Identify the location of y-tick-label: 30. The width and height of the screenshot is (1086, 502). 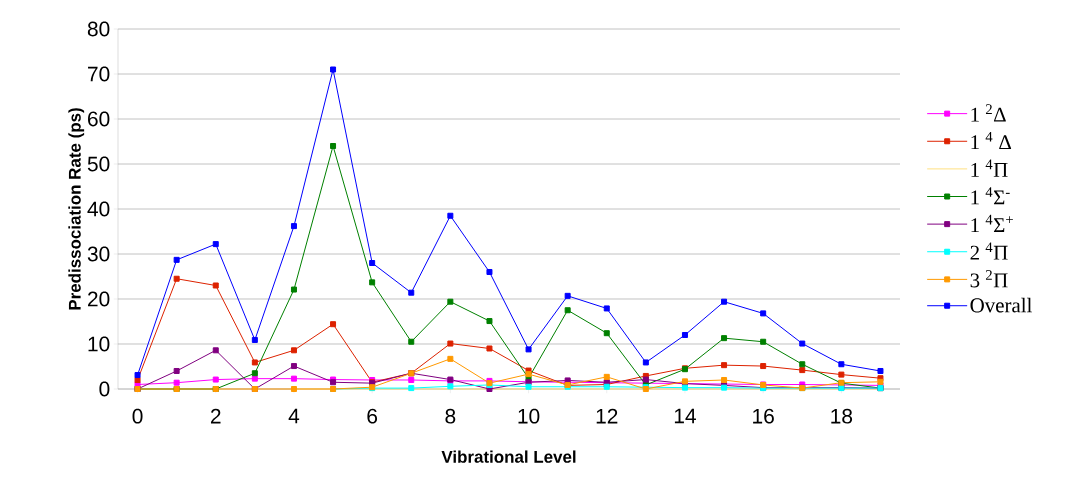
(98, 254).